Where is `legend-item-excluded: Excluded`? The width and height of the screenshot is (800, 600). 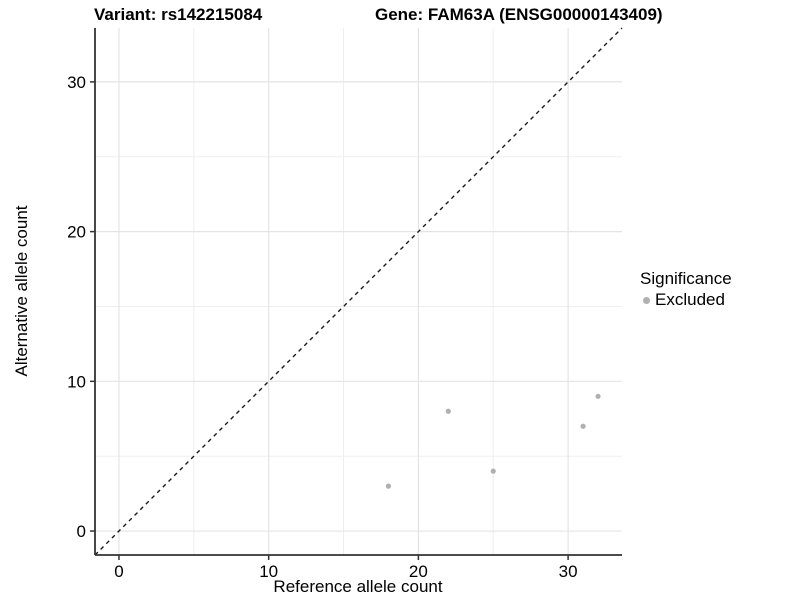 legend-item-excluded: Excluded is located at coordinates (685, 300).